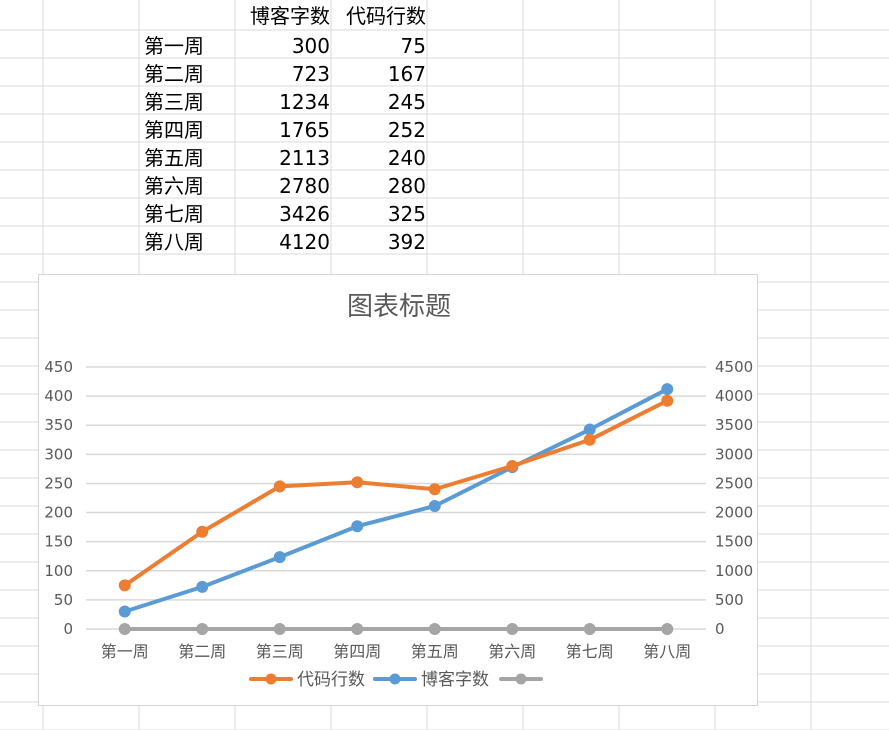  Describe the element at coordinates (63, 600) in the screenshot. I see `y-left-tick-label: 50` at that location.